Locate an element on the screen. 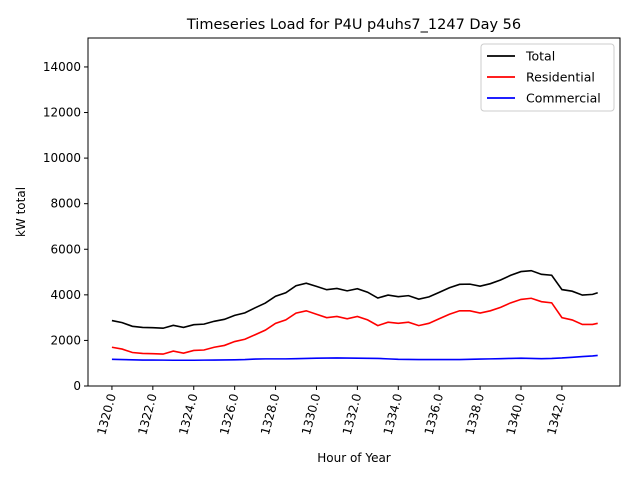 Image resolution: width=640 pixels, height=484 pixels. x-tick-label: 1330.0 is located at coordinates (311, 414).